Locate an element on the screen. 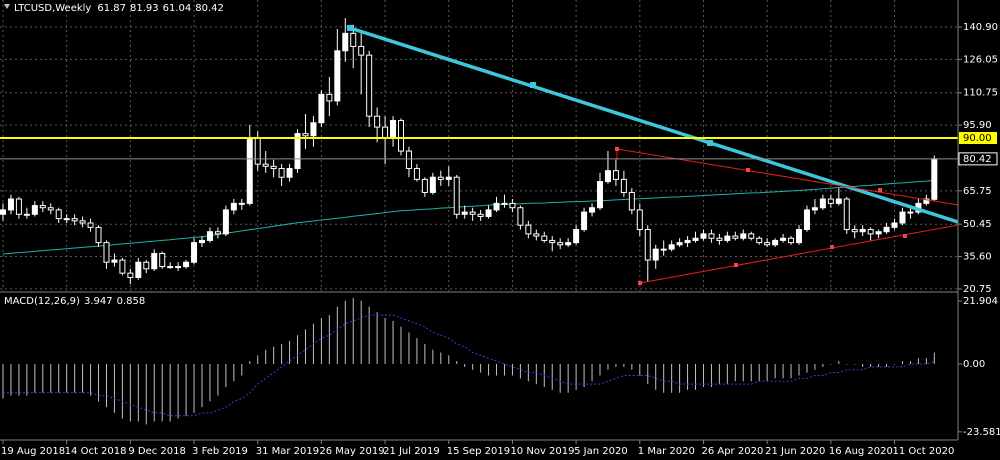 The width and height of the screenshot is (1000, 460). x-tick-label: 26 Apr 2020 is located at coordinates (732, 451).